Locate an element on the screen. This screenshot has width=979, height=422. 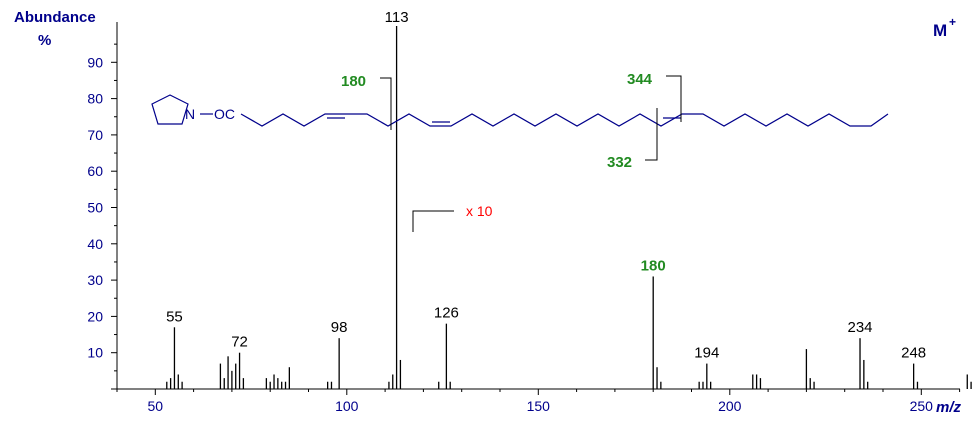
peak-label: 194 is located at coordinates (706, 353).